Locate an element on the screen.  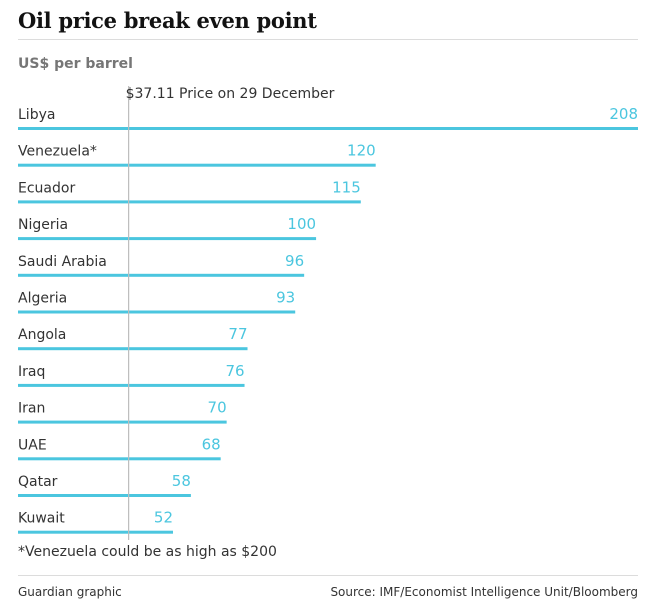
bar-kuwait is located at coordinates (95, 532).